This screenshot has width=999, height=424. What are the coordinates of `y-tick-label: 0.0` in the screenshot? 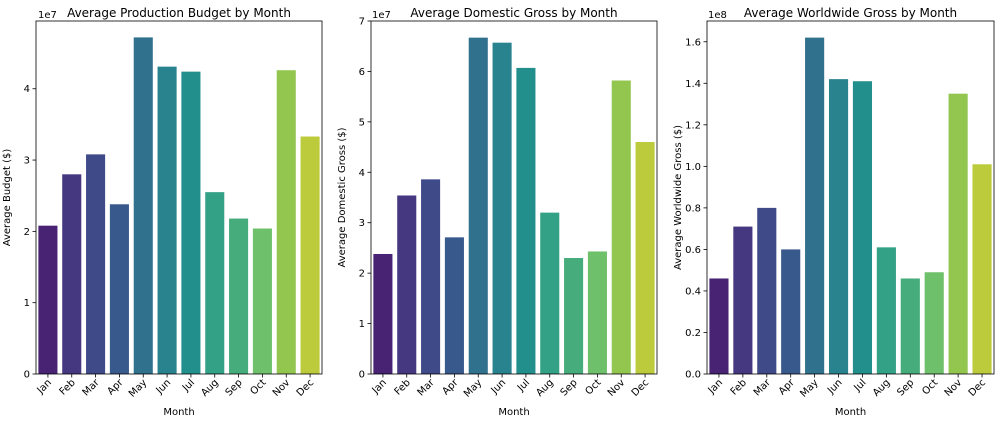 It's located at (693, 375).